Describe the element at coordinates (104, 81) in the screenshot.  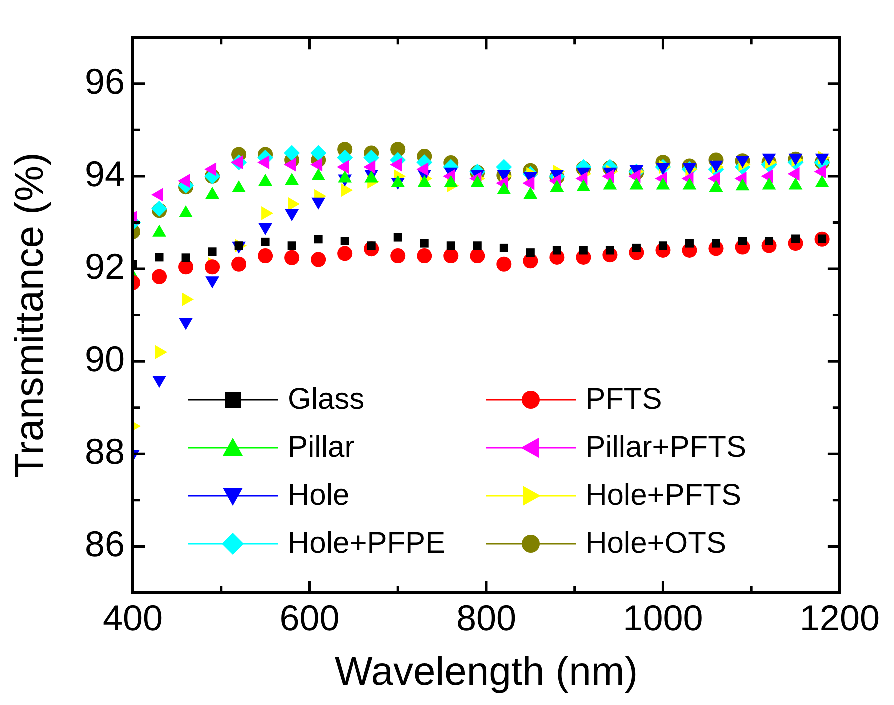
I see `y-tick-label: 96` at that location.